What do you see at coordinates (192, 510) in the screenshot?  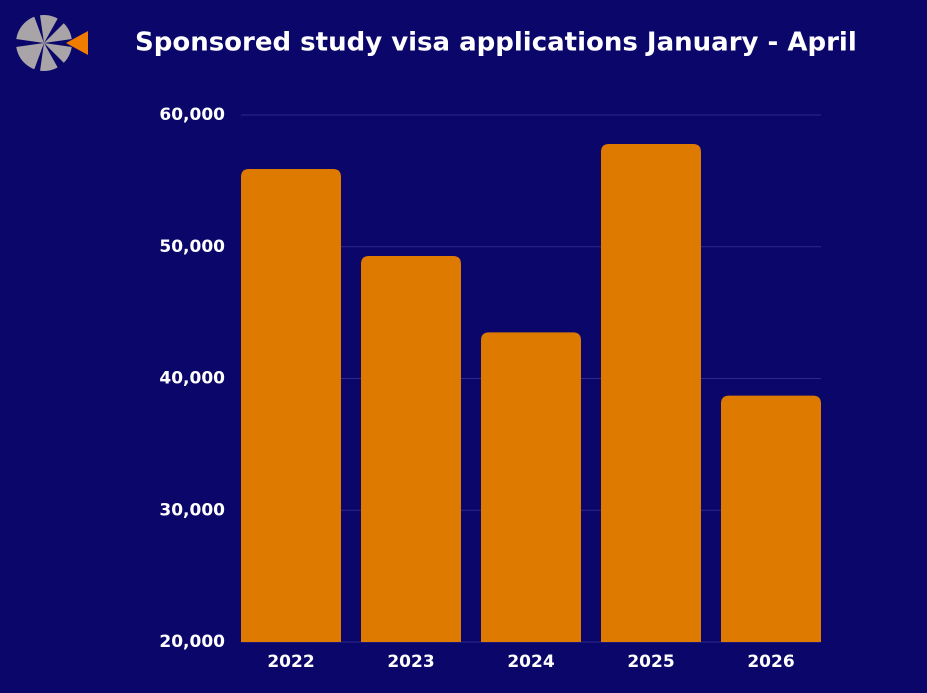 I see `y-tick-label: 30,000` at bounding box center [192, 510].